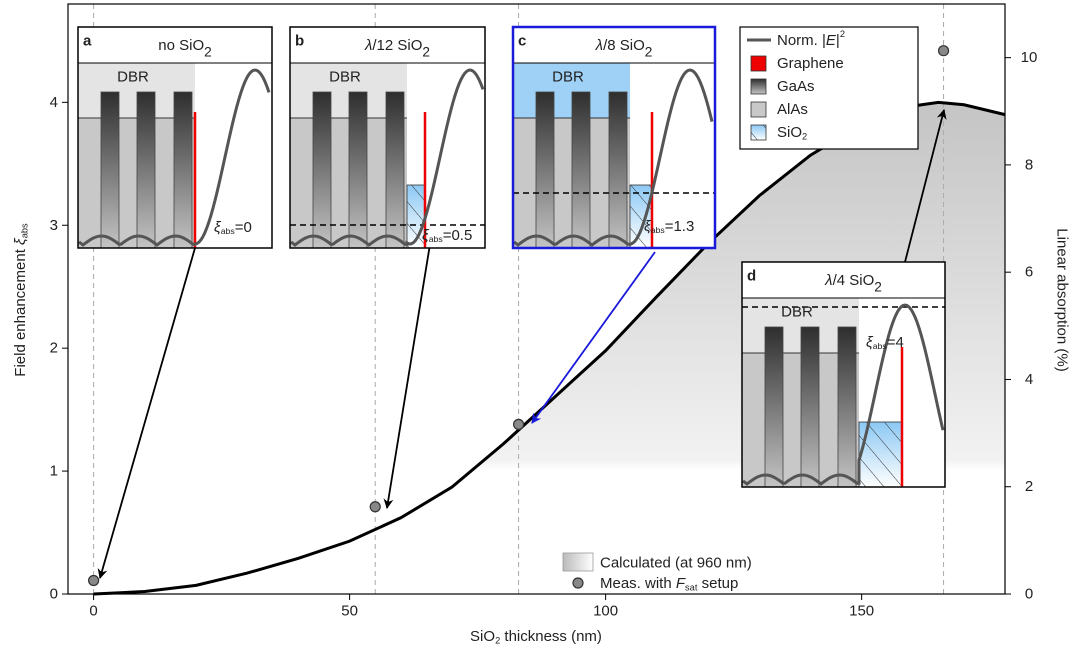 This screenshot has height=651, width=1080. I want to click on legend-label-part: |, so click(838, 40).